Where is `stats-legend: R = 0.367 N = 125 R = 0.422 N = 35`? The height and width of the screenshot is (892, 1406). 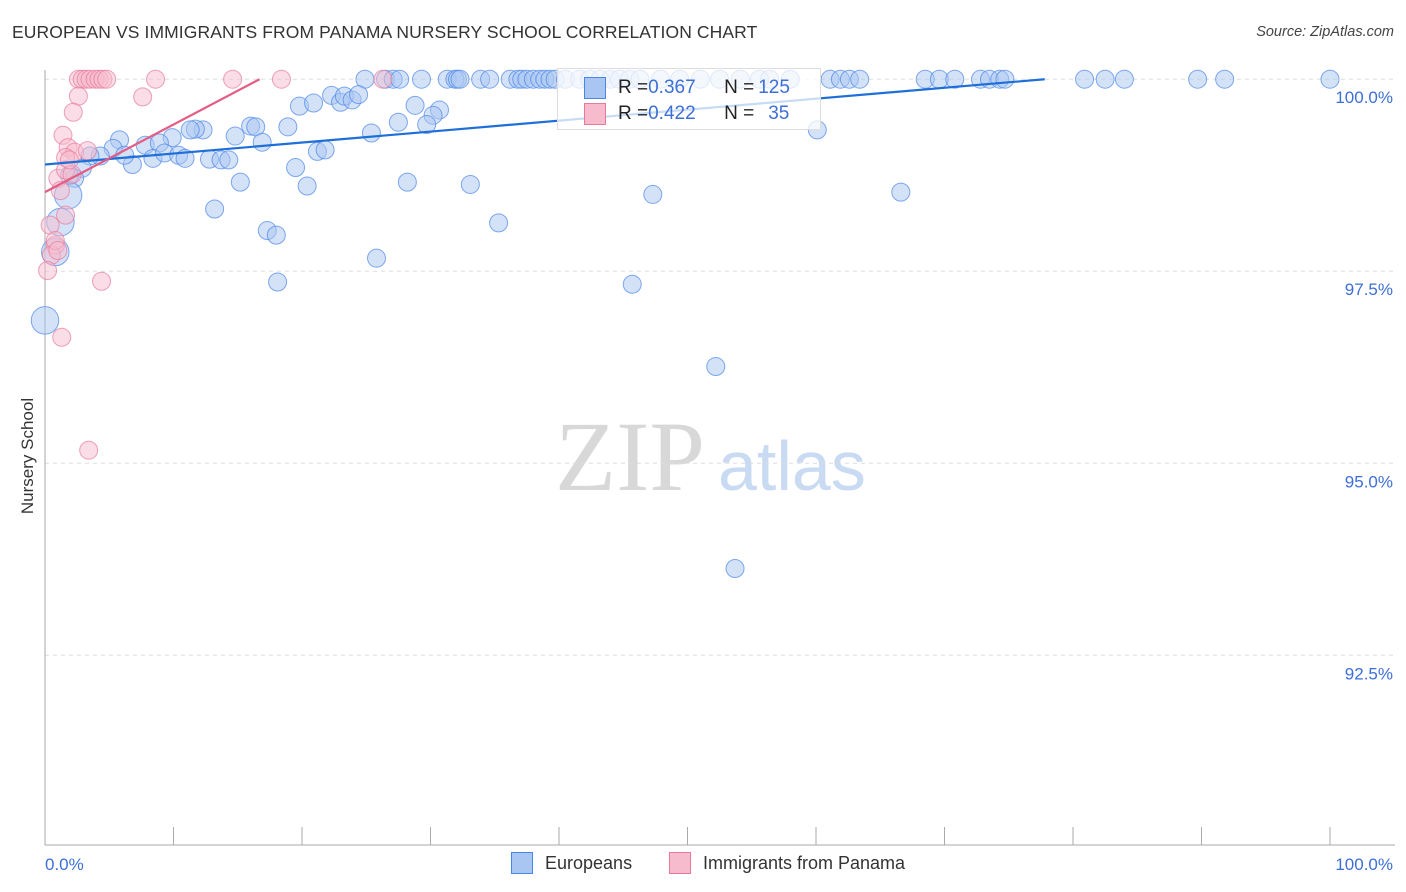
stats-legend: R = 0.367 N = 125 R = 0.422 N = 35 is located at coordinates (689, 99).